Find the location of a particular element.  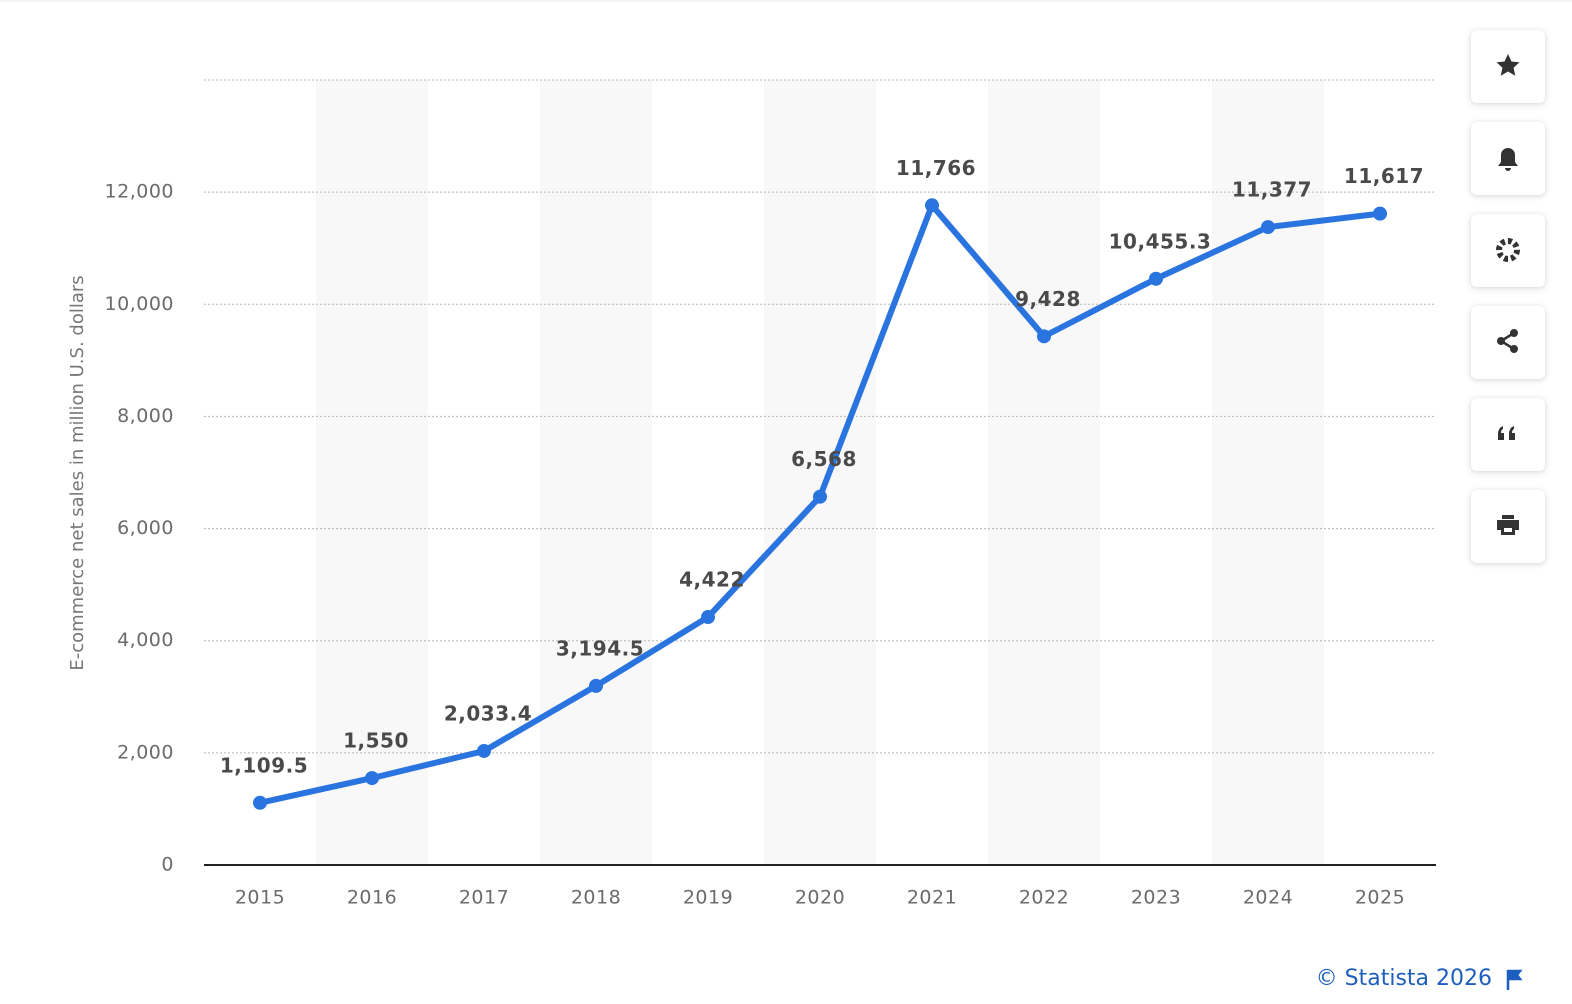

value-label: 11,766 is located at coordinates (936, 168).